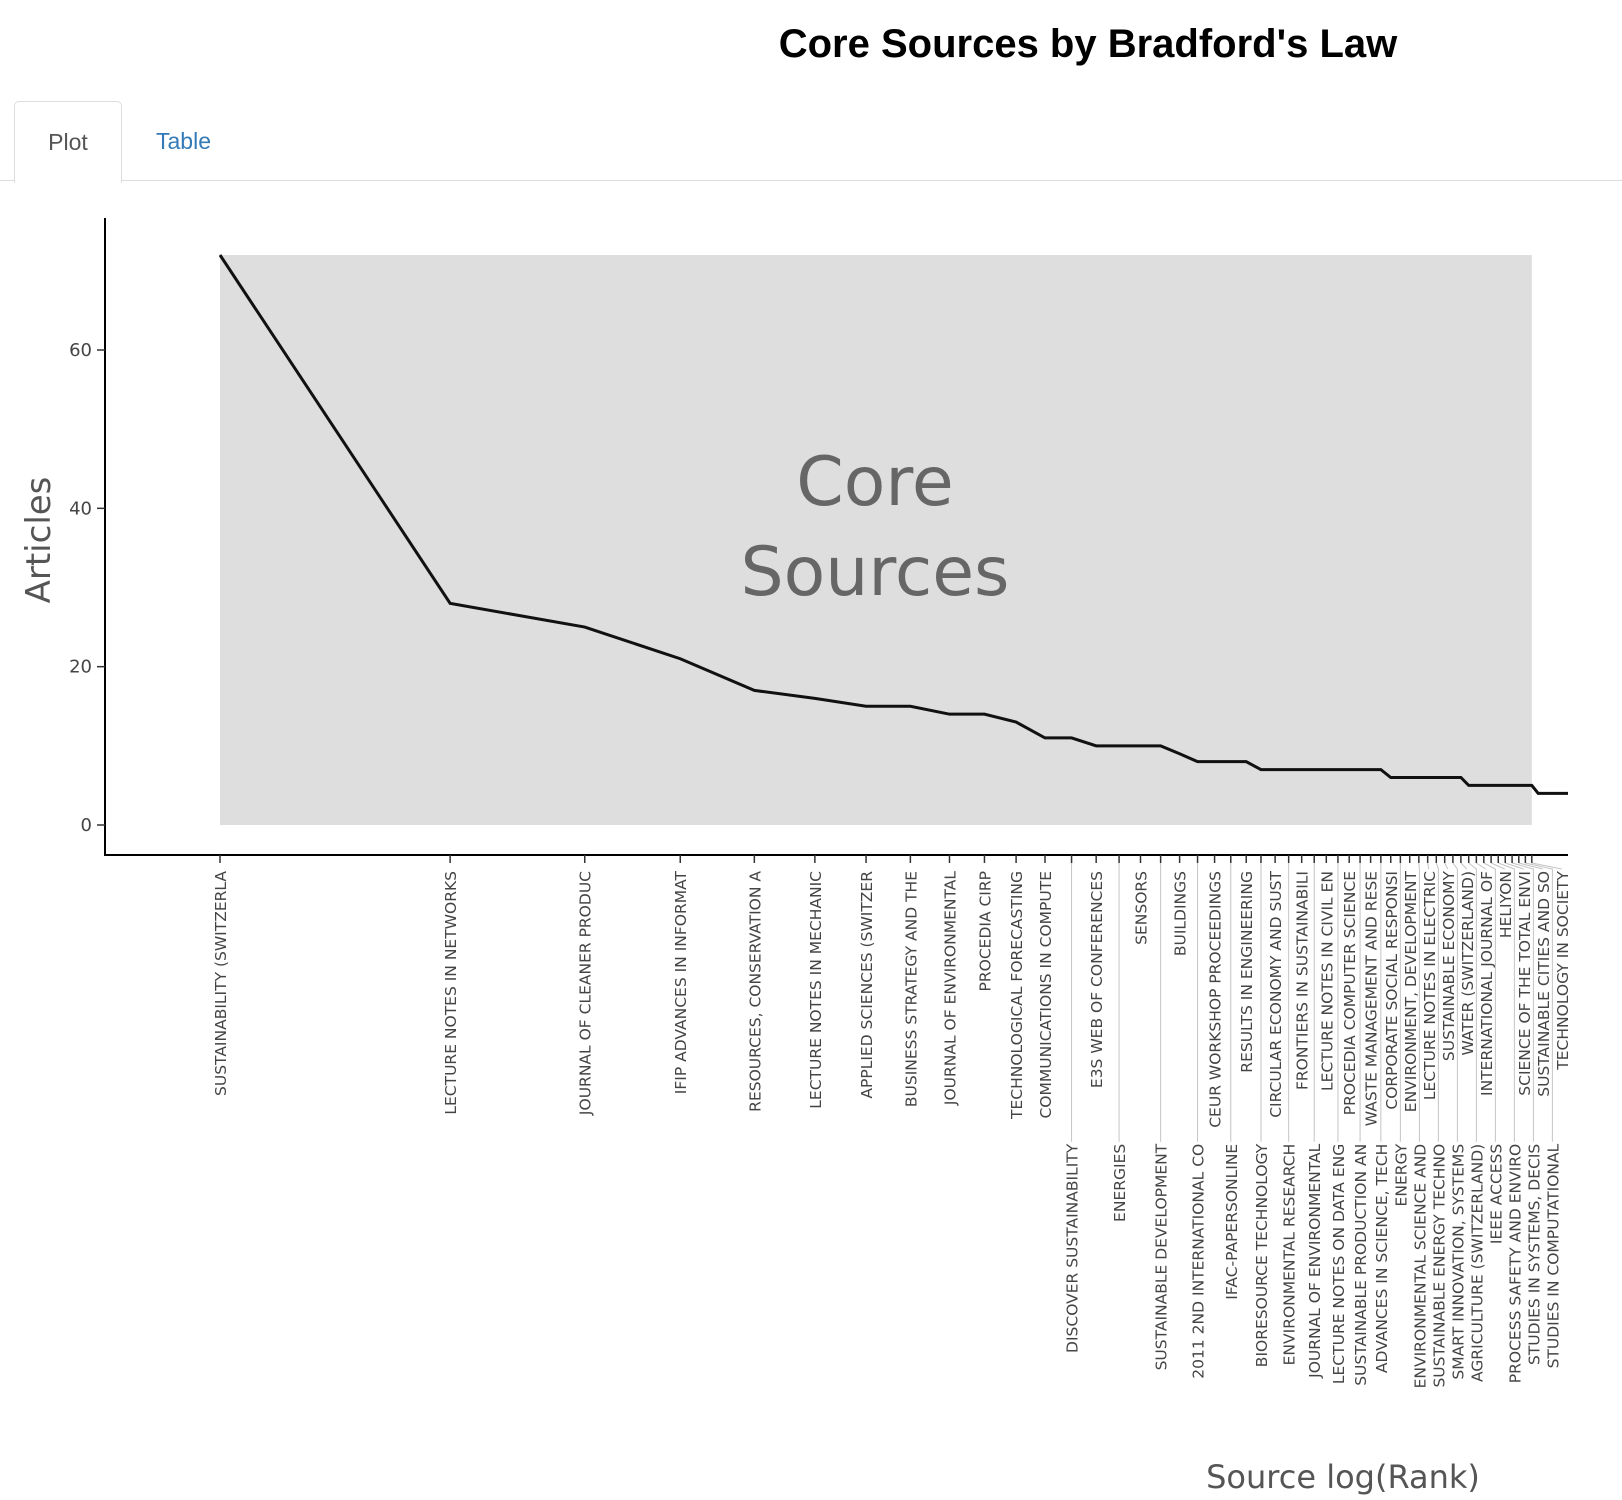 This screenshot has height=1500, width=1622. I want to click on x-tick-label: BIORESOURCE TECHNOLOGY, so click(1262, 1255).